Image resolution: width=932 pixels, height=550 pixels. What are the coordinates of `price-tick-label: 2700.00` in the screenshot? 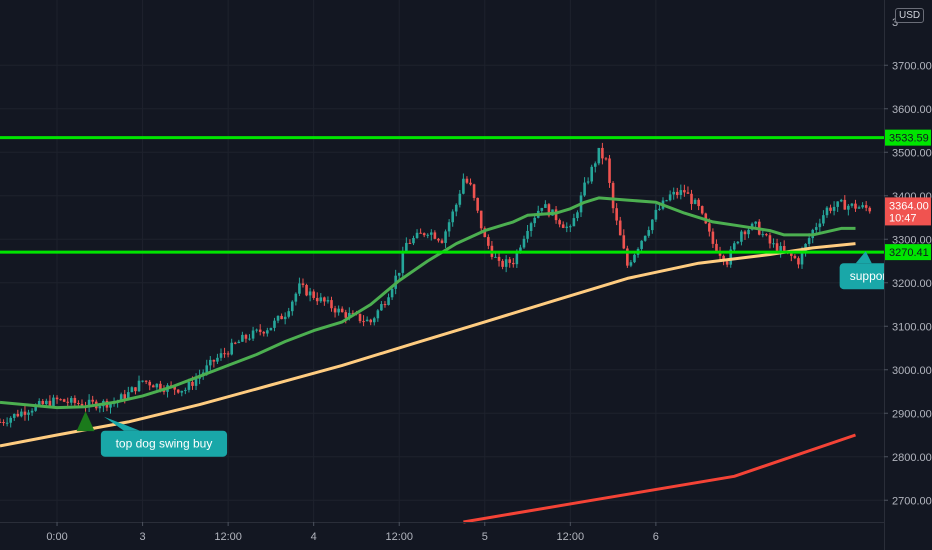 It's located at (912, 501).